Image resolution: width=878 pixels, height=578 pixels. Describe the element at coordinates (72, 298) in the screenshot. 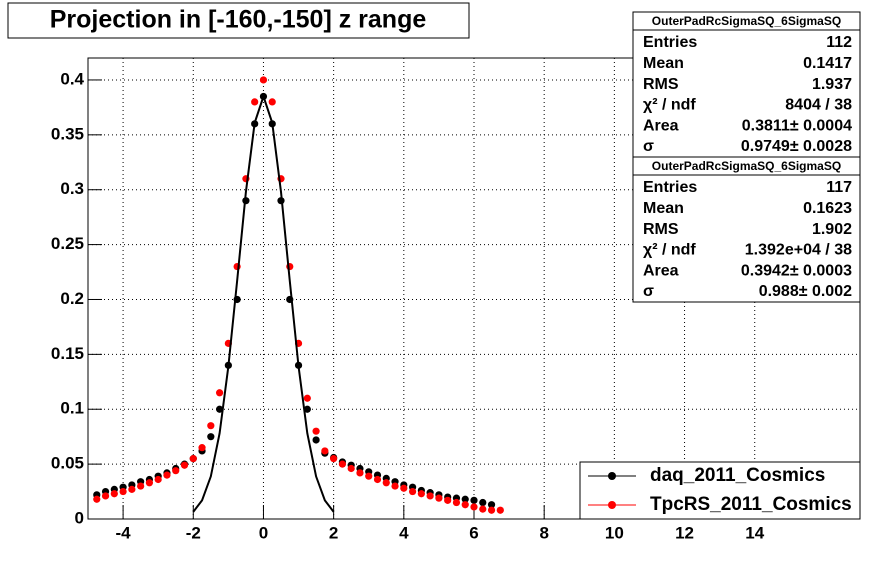

I see `y-tick-label: 0.2` at that location.